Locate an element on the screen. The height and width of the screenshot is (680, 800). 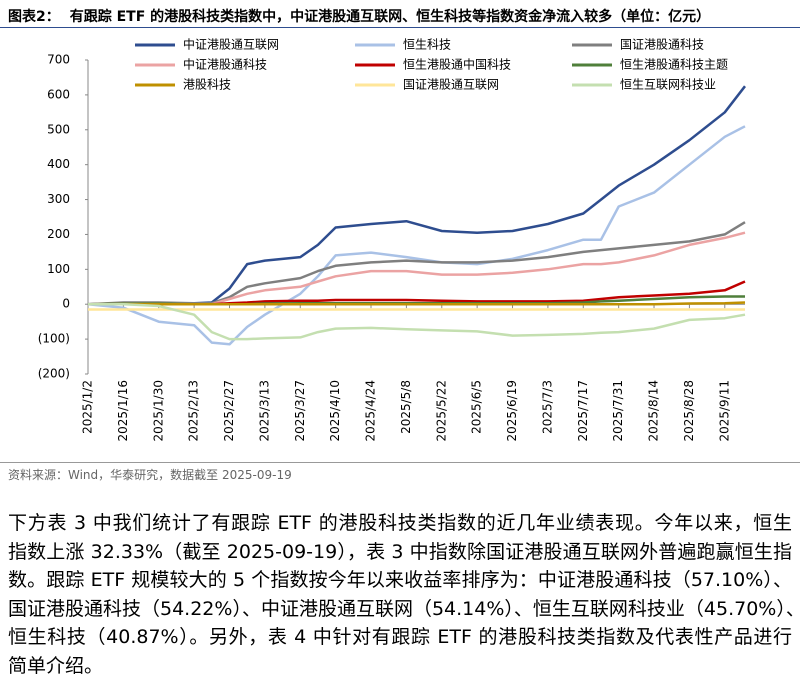
x-tick-label: 2025/1/2 is located at coordinates (88, 407).